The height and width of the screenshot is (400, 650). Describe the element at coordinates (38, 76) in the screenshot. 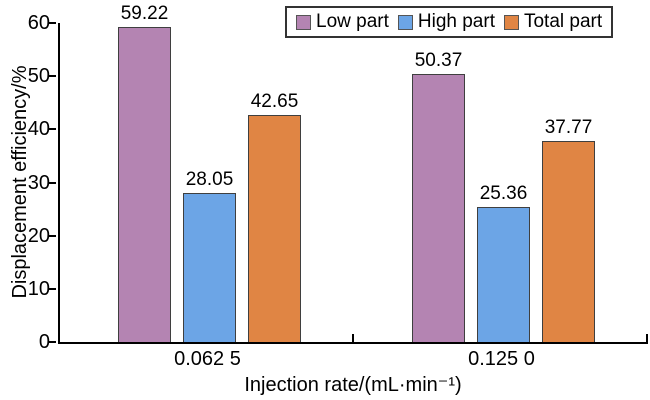

I see `y-tick-label: 50` at that location.